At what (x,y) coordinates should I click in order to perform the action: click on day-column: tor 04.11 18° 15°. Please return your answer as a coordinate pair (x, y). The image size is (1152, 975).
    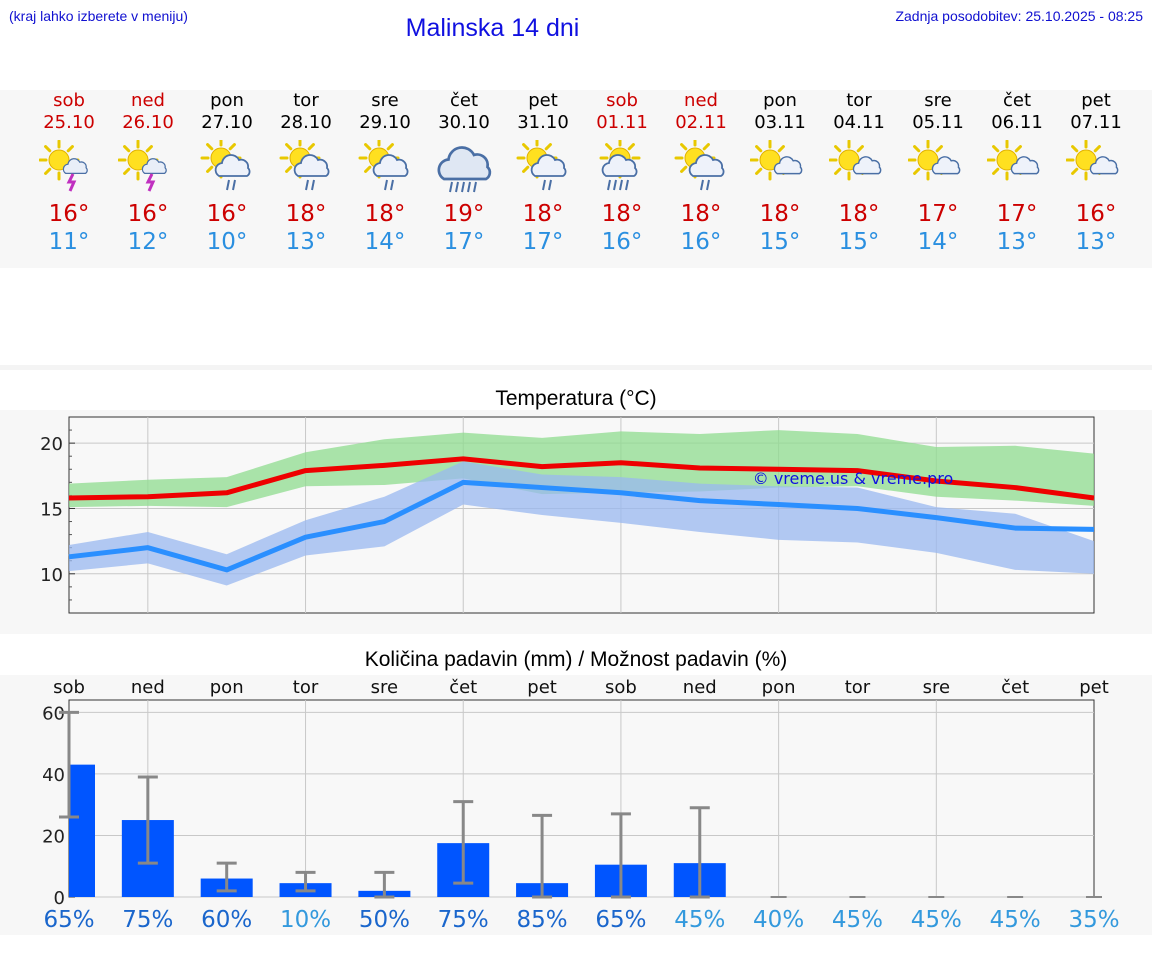
    Looking at the image, I should click on (859, 173).